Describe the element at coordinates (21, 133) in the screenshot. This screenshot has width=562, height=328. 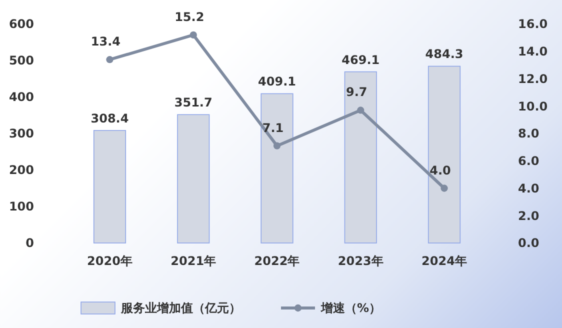
I see `y-tick-label: 300` at that location.